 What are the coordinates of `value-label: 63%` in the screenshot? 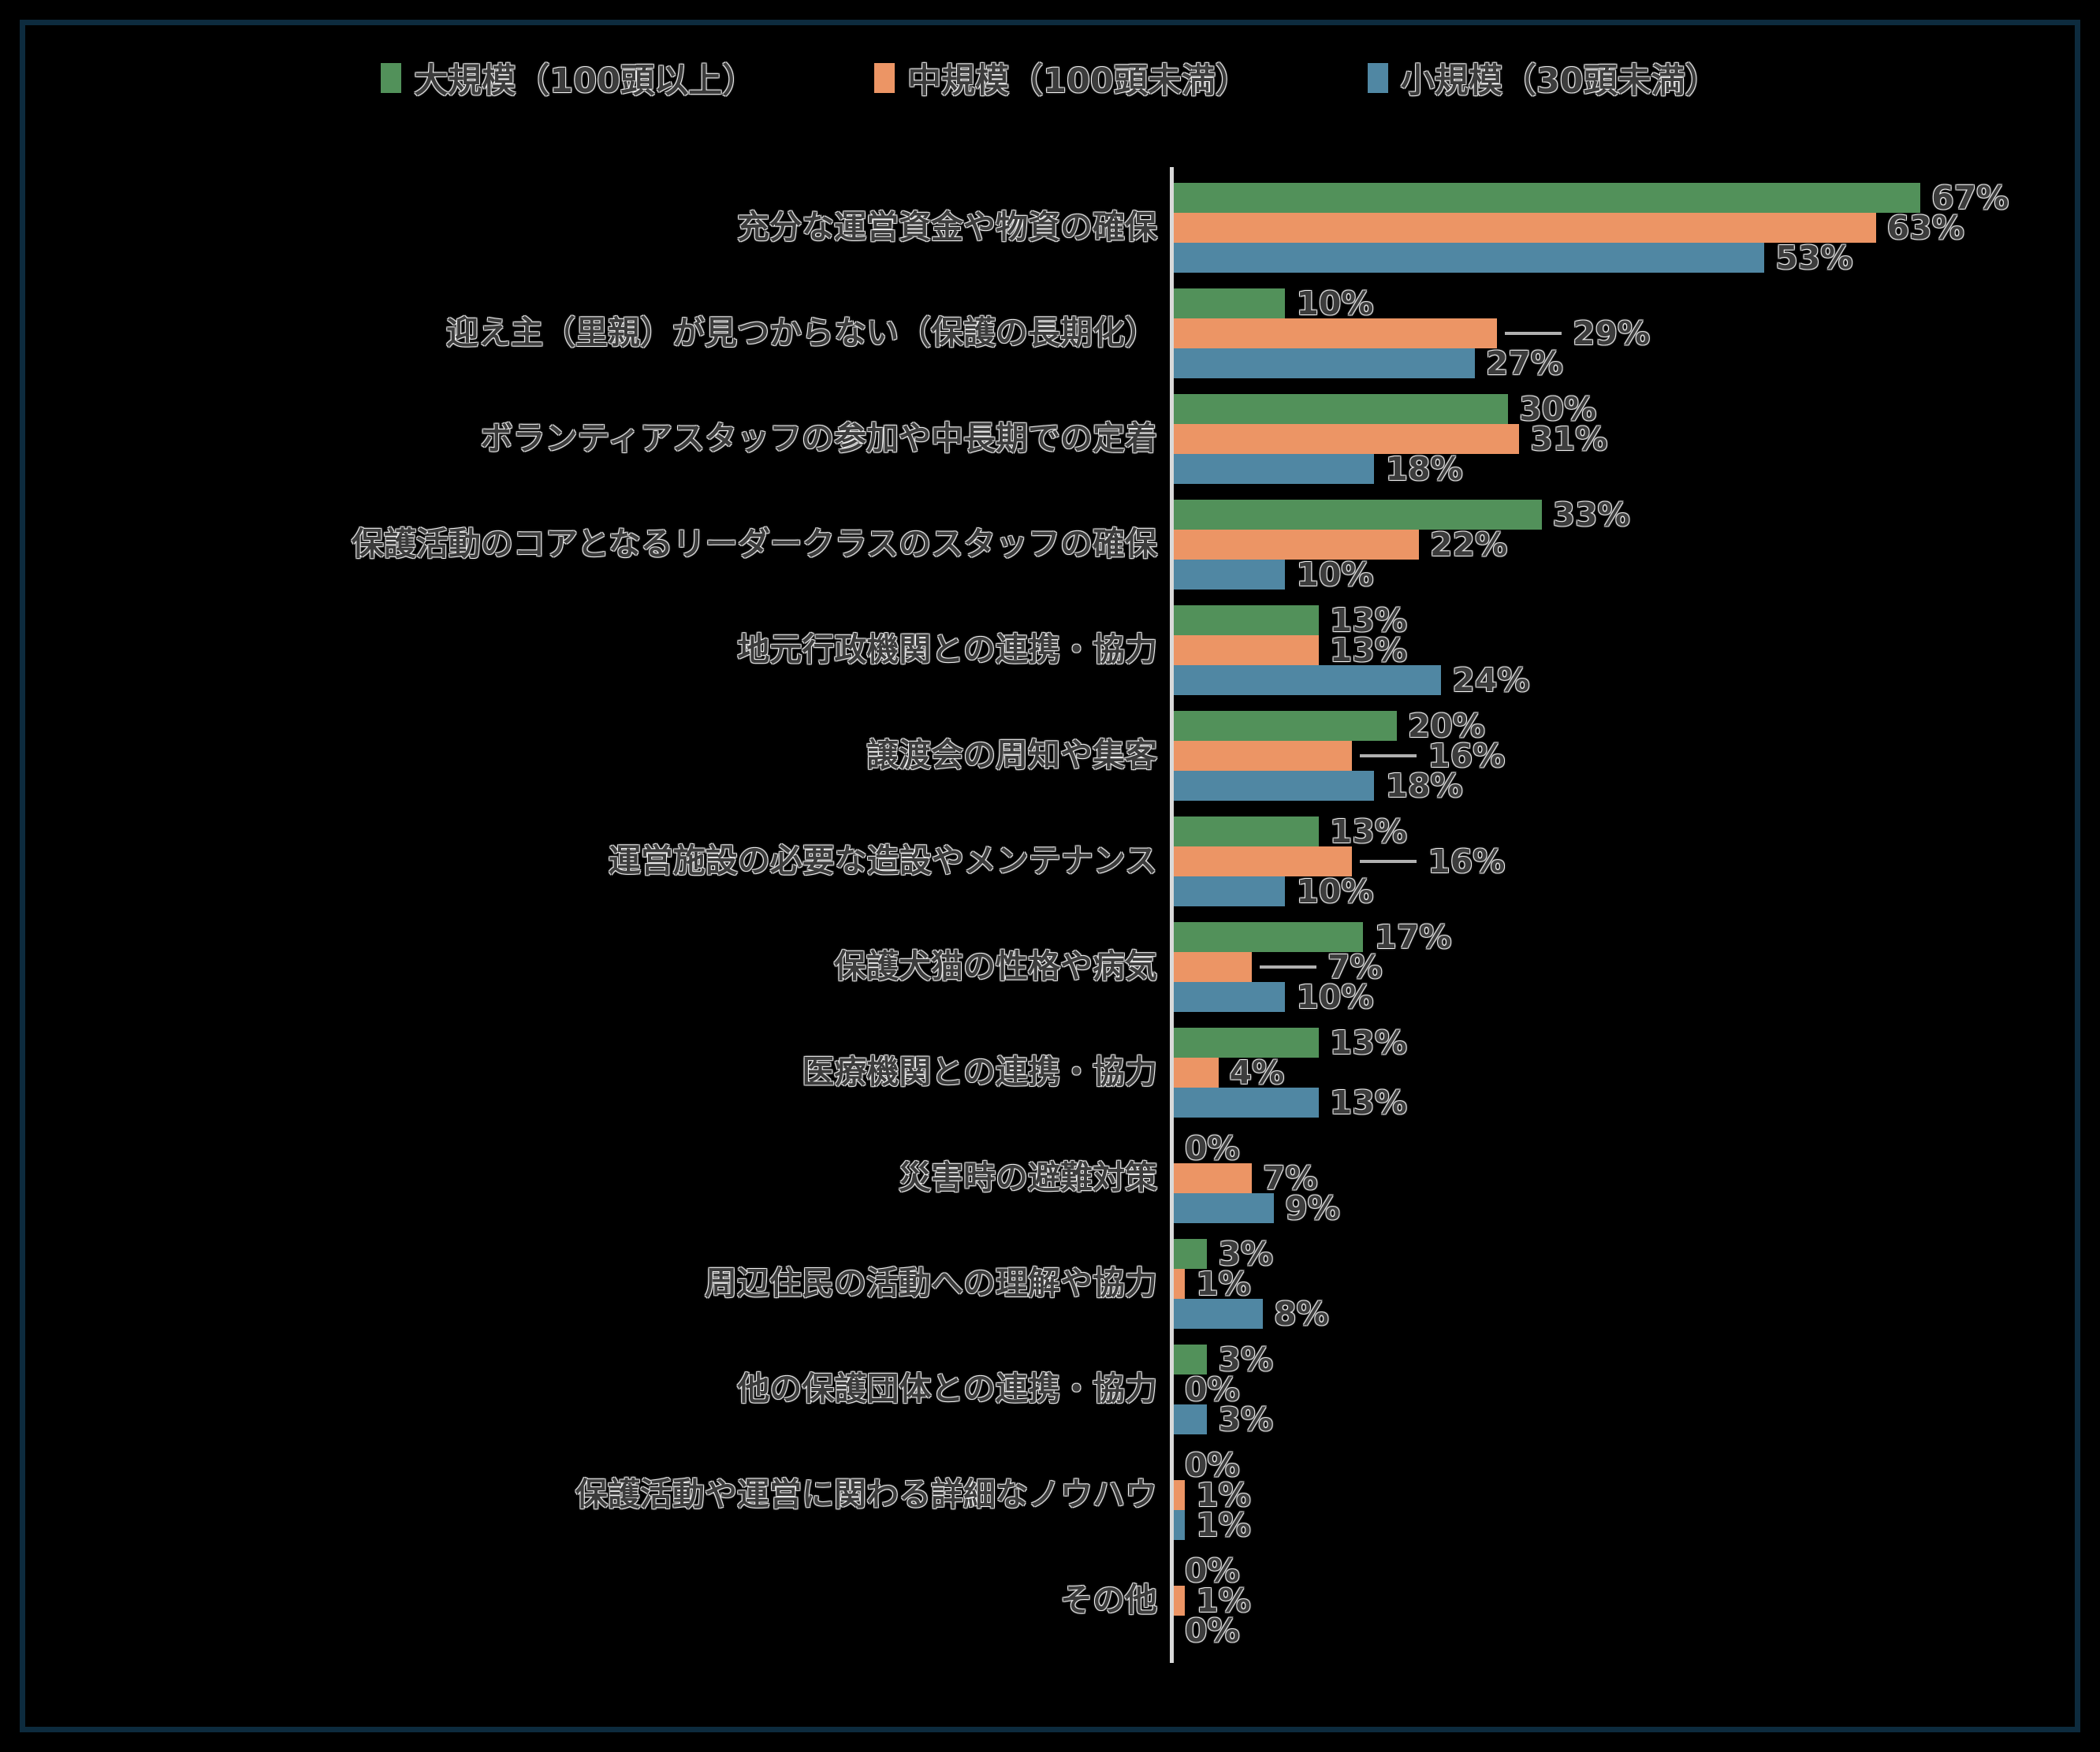 It's located at (1925, 228).